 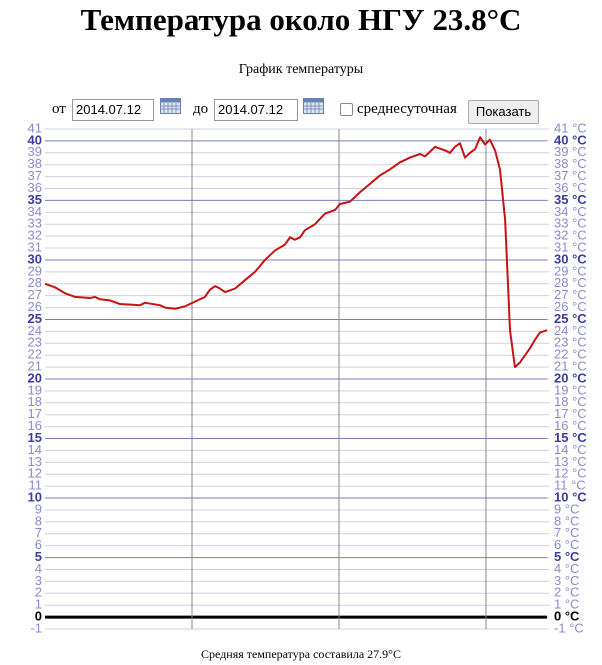 I want to click on y-tick-label: 25, so click(x=35, y=318).